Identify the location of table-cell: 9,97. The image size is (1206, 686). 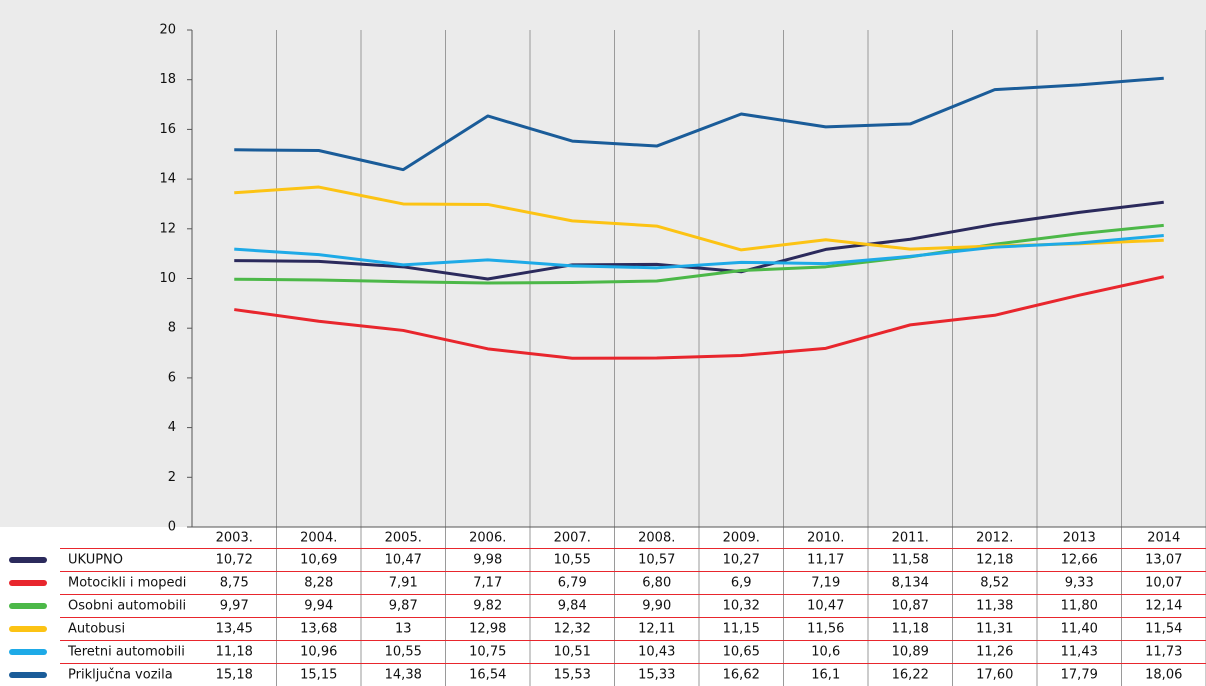
(234, 606).